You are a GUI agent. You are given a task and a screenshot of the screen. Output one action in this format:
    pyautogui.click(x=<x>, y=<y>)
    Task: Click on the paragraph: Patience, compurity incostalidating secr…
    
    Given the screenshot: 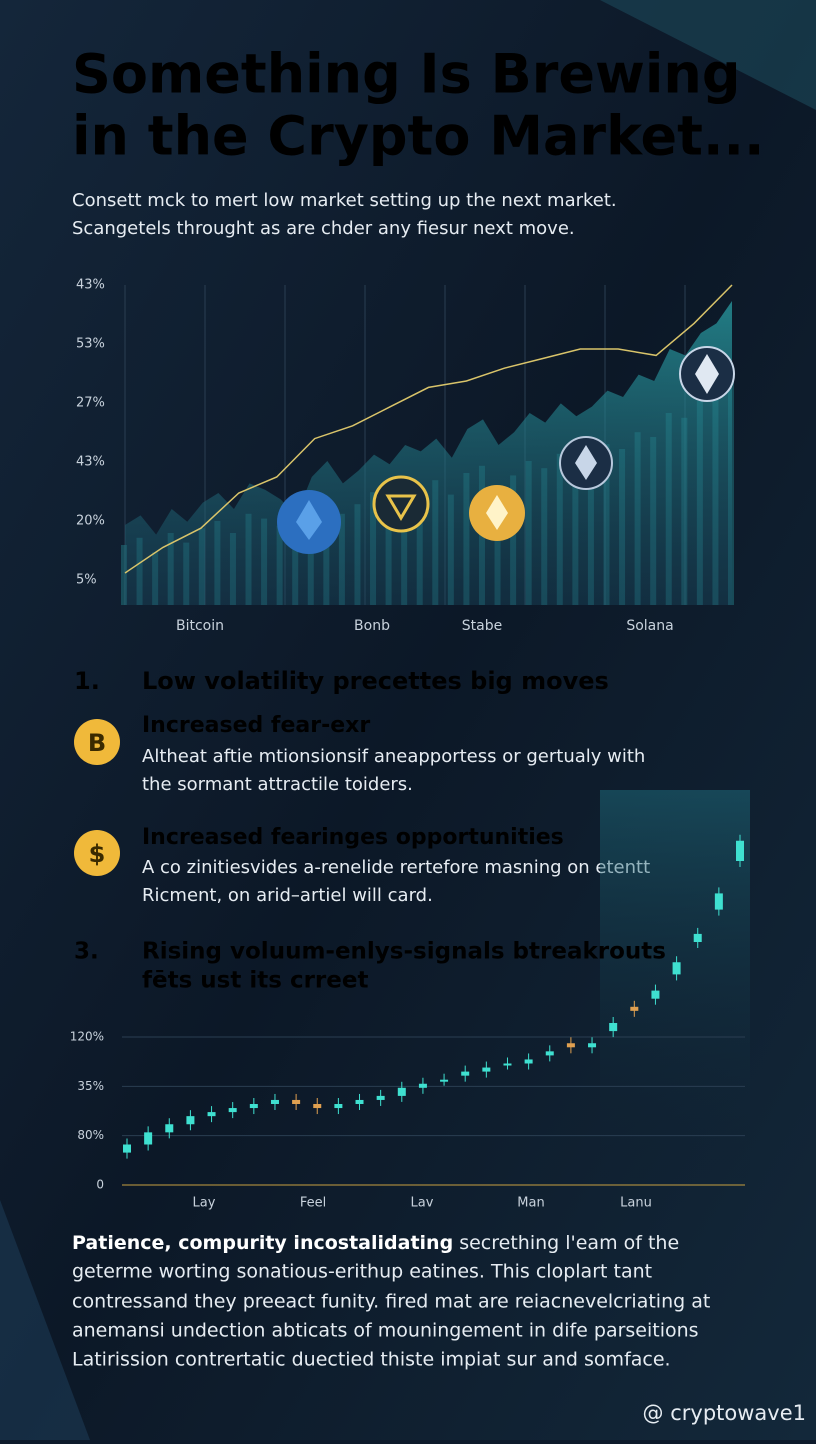 What is the action you would take?
    pyautogui.click(x=375, y=1243)
    